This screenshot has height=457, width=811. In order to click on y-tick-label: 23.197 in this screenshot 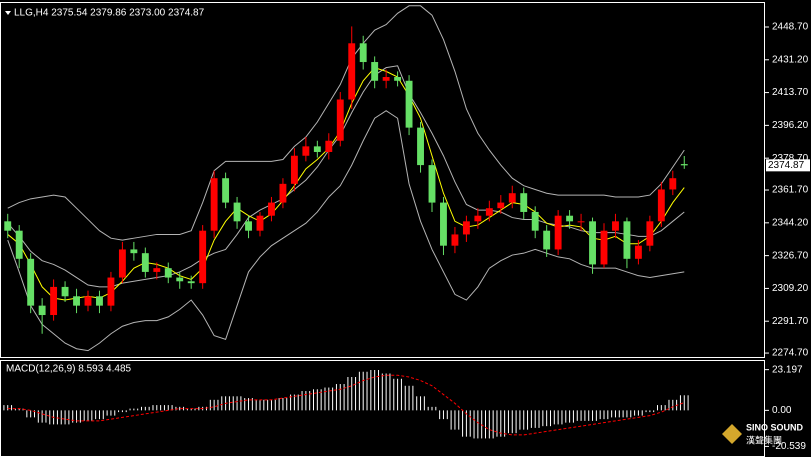, I will do `click(787, 369)`.